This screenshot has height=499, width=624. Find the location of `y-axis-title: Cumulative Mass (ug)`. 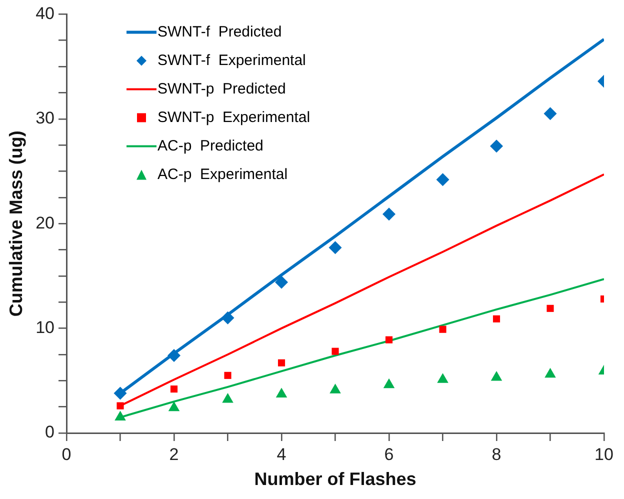

y-axis-title: Cumulative Mass (ug) is located at coordinates (16, 223).